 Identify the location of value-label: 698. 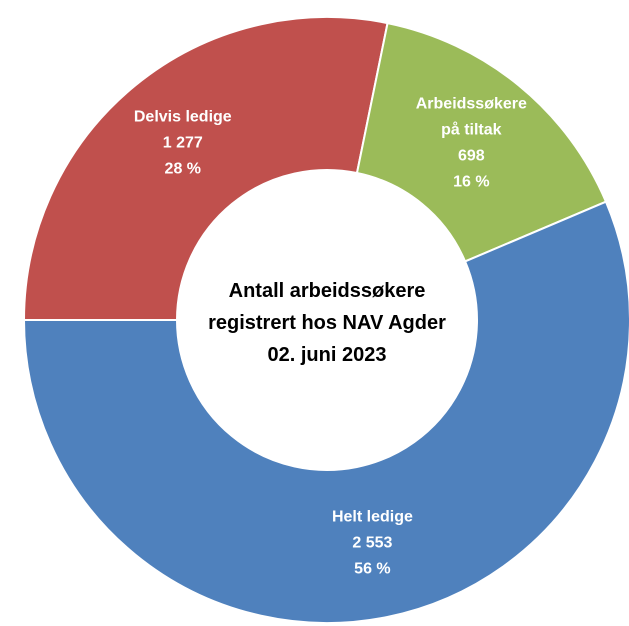
(471, 156).